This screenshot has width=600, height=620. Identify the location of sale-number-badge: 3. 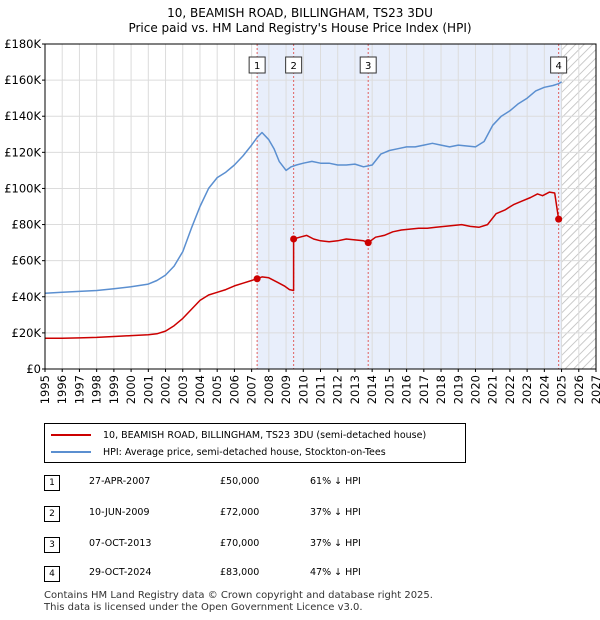
(52, 545).